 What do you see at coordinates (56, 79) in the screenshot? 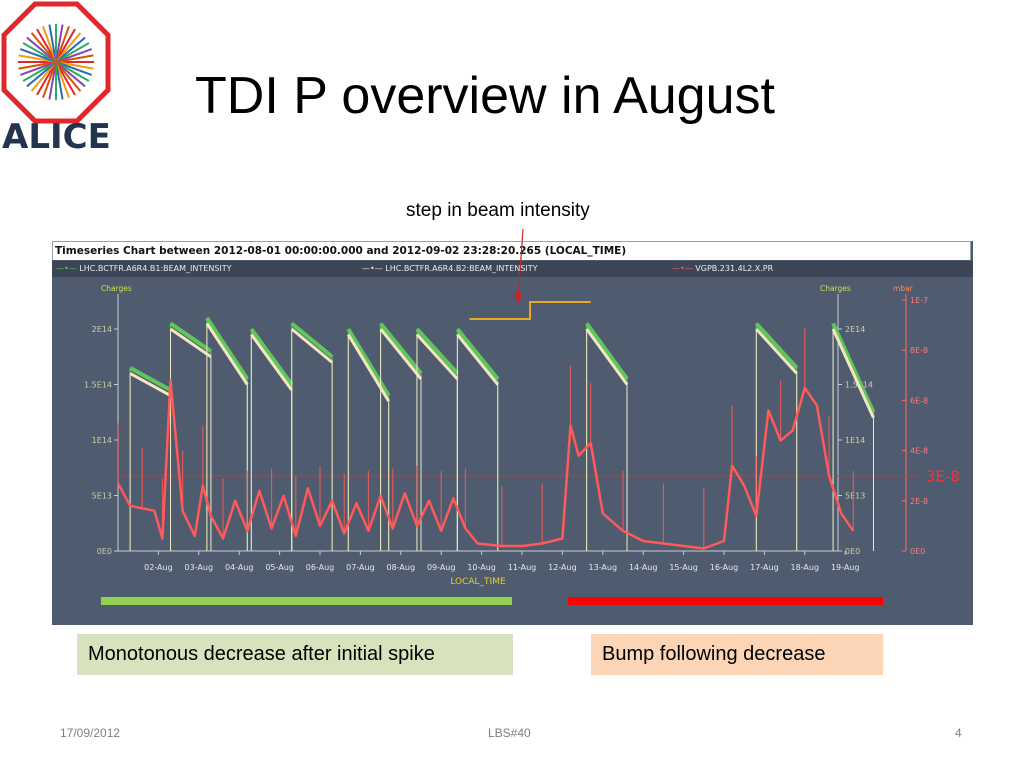
I see `alice-logo: ALICE` at bounding box center [56, 79].